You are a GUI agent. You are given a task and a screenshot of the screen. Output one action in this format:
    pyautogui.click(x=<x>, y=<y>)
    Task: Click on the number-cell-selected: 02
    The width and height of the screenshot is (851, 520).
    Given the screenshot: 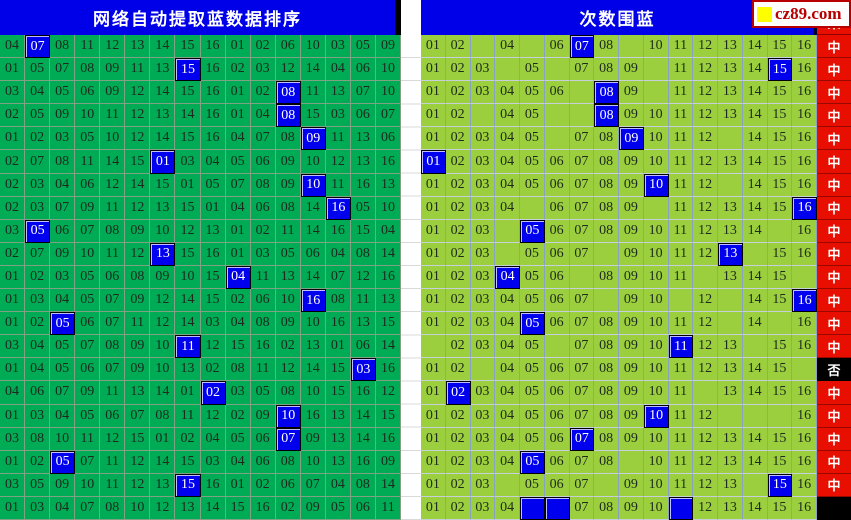 What is the action you would take?
    pyautogui.click(x=458, y=393)
    